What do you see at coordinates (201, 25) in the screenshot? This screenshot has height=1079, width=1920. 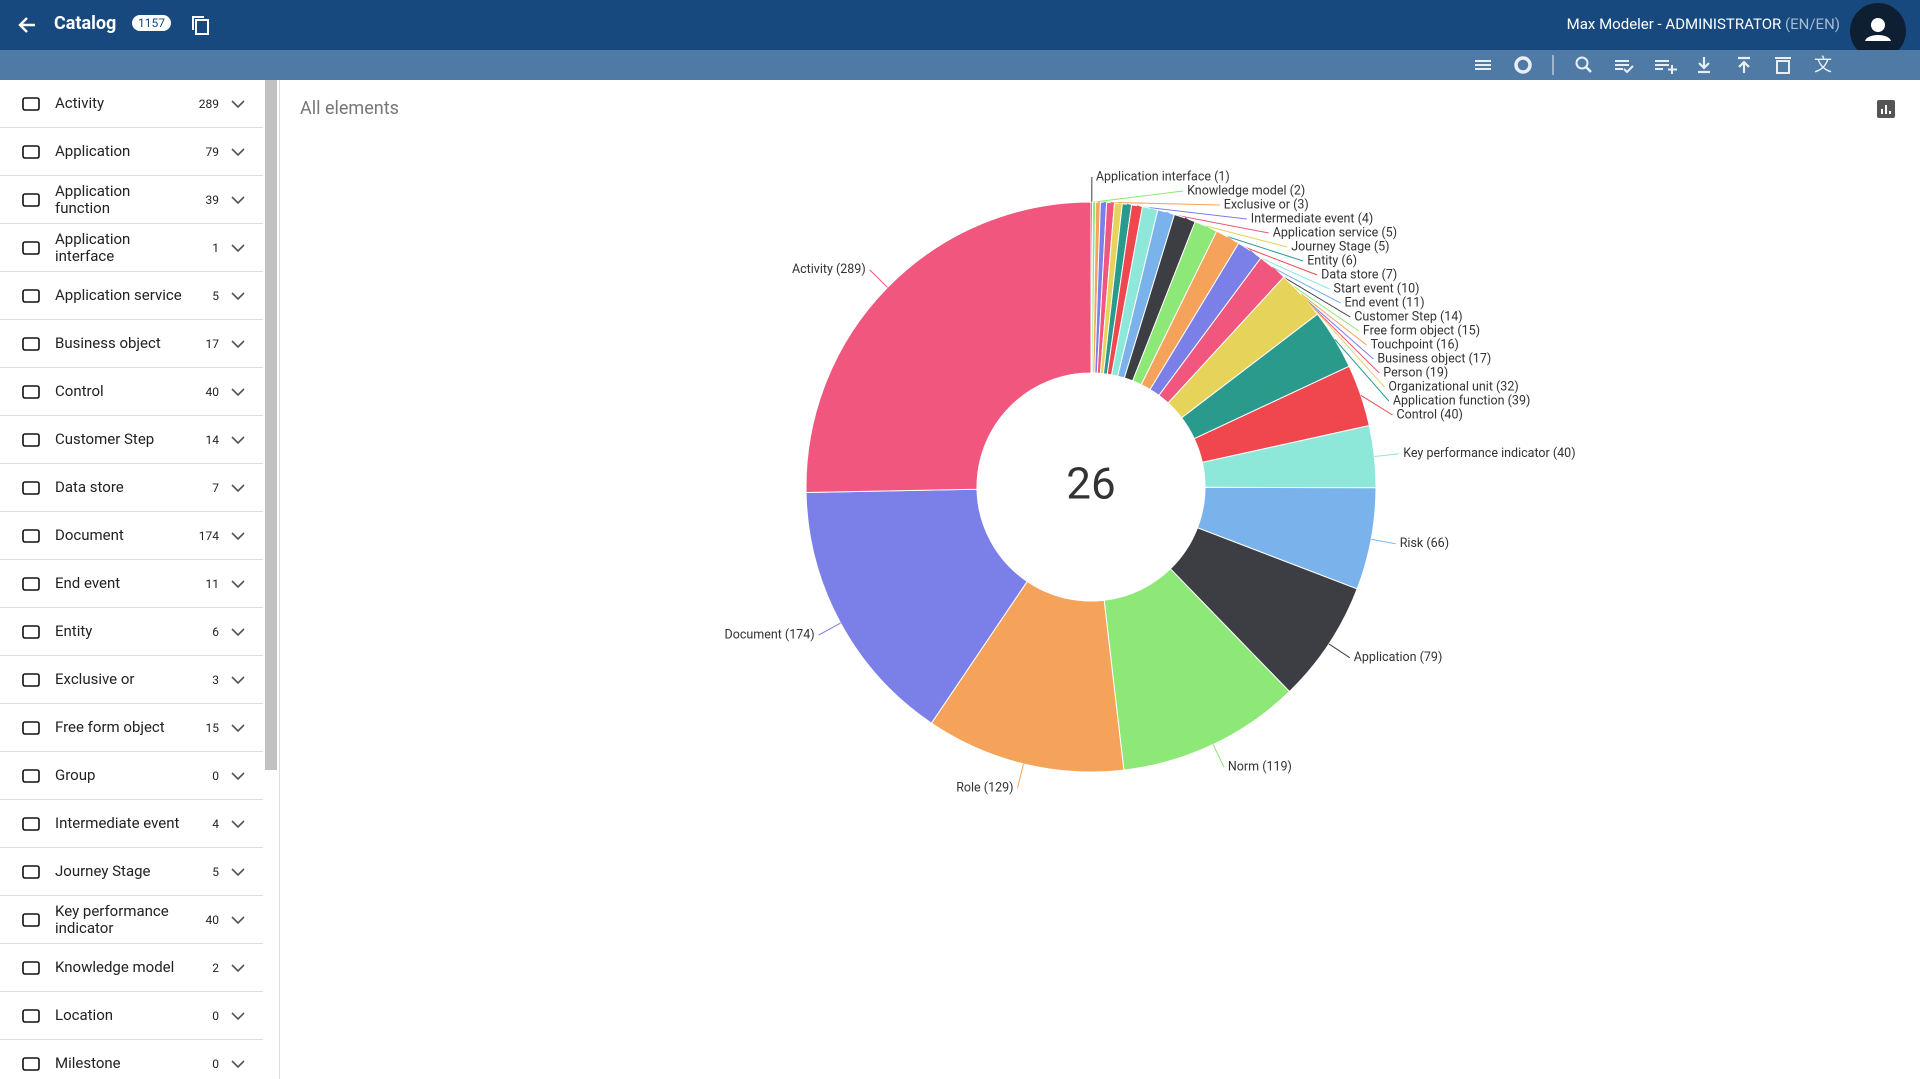 I see `copy-button` at bounding box center [201, 25].